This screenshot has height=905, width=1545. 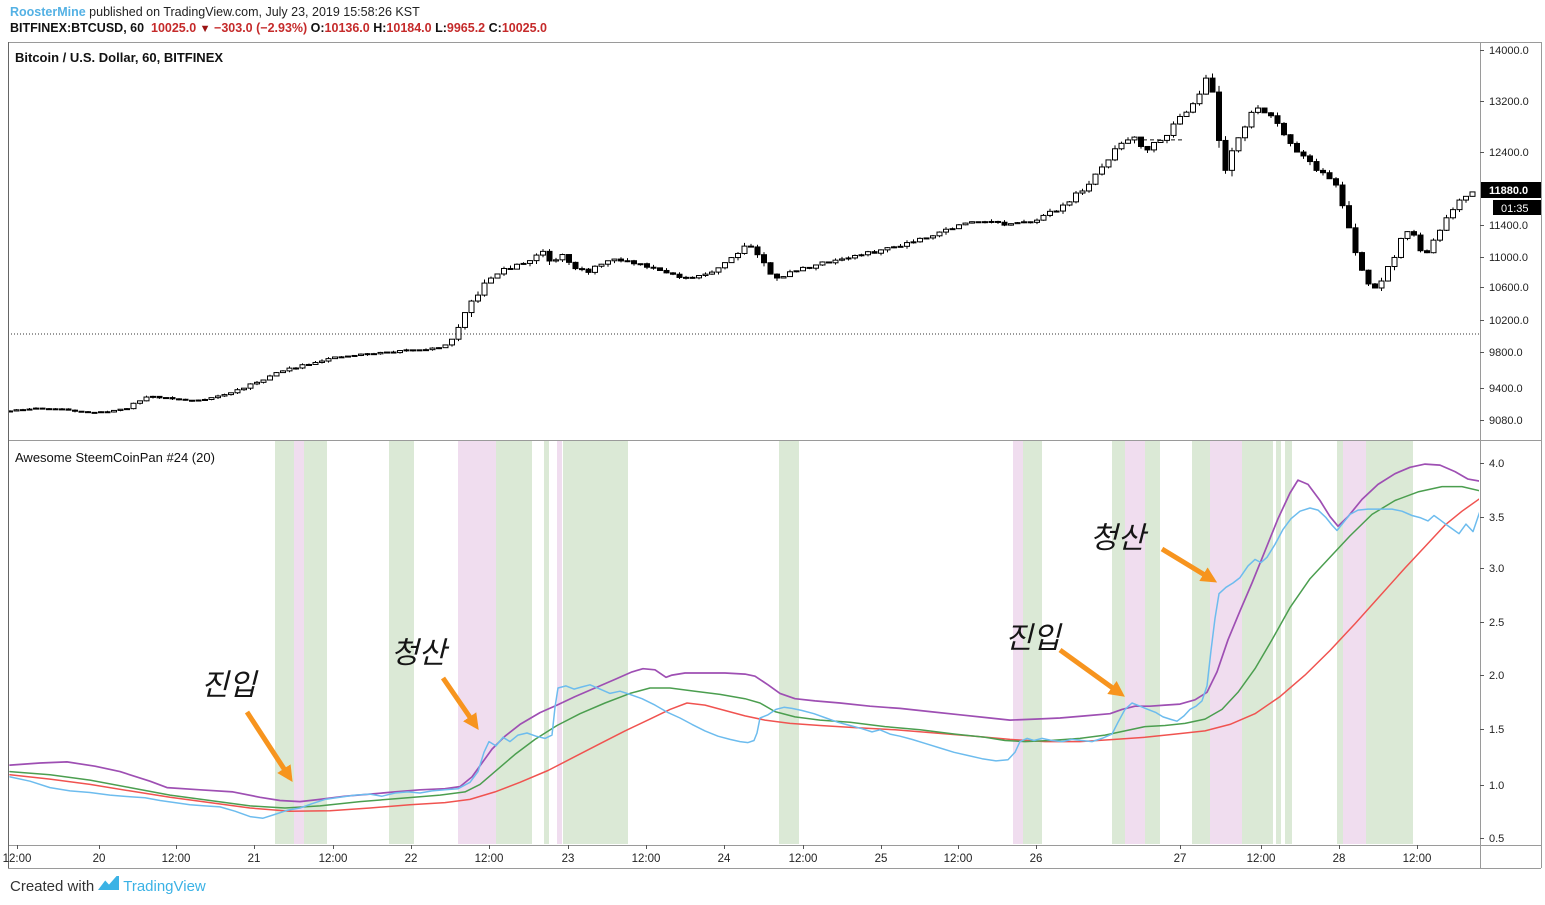 I want to click on time-label: 21, so click(x=254, y=859).